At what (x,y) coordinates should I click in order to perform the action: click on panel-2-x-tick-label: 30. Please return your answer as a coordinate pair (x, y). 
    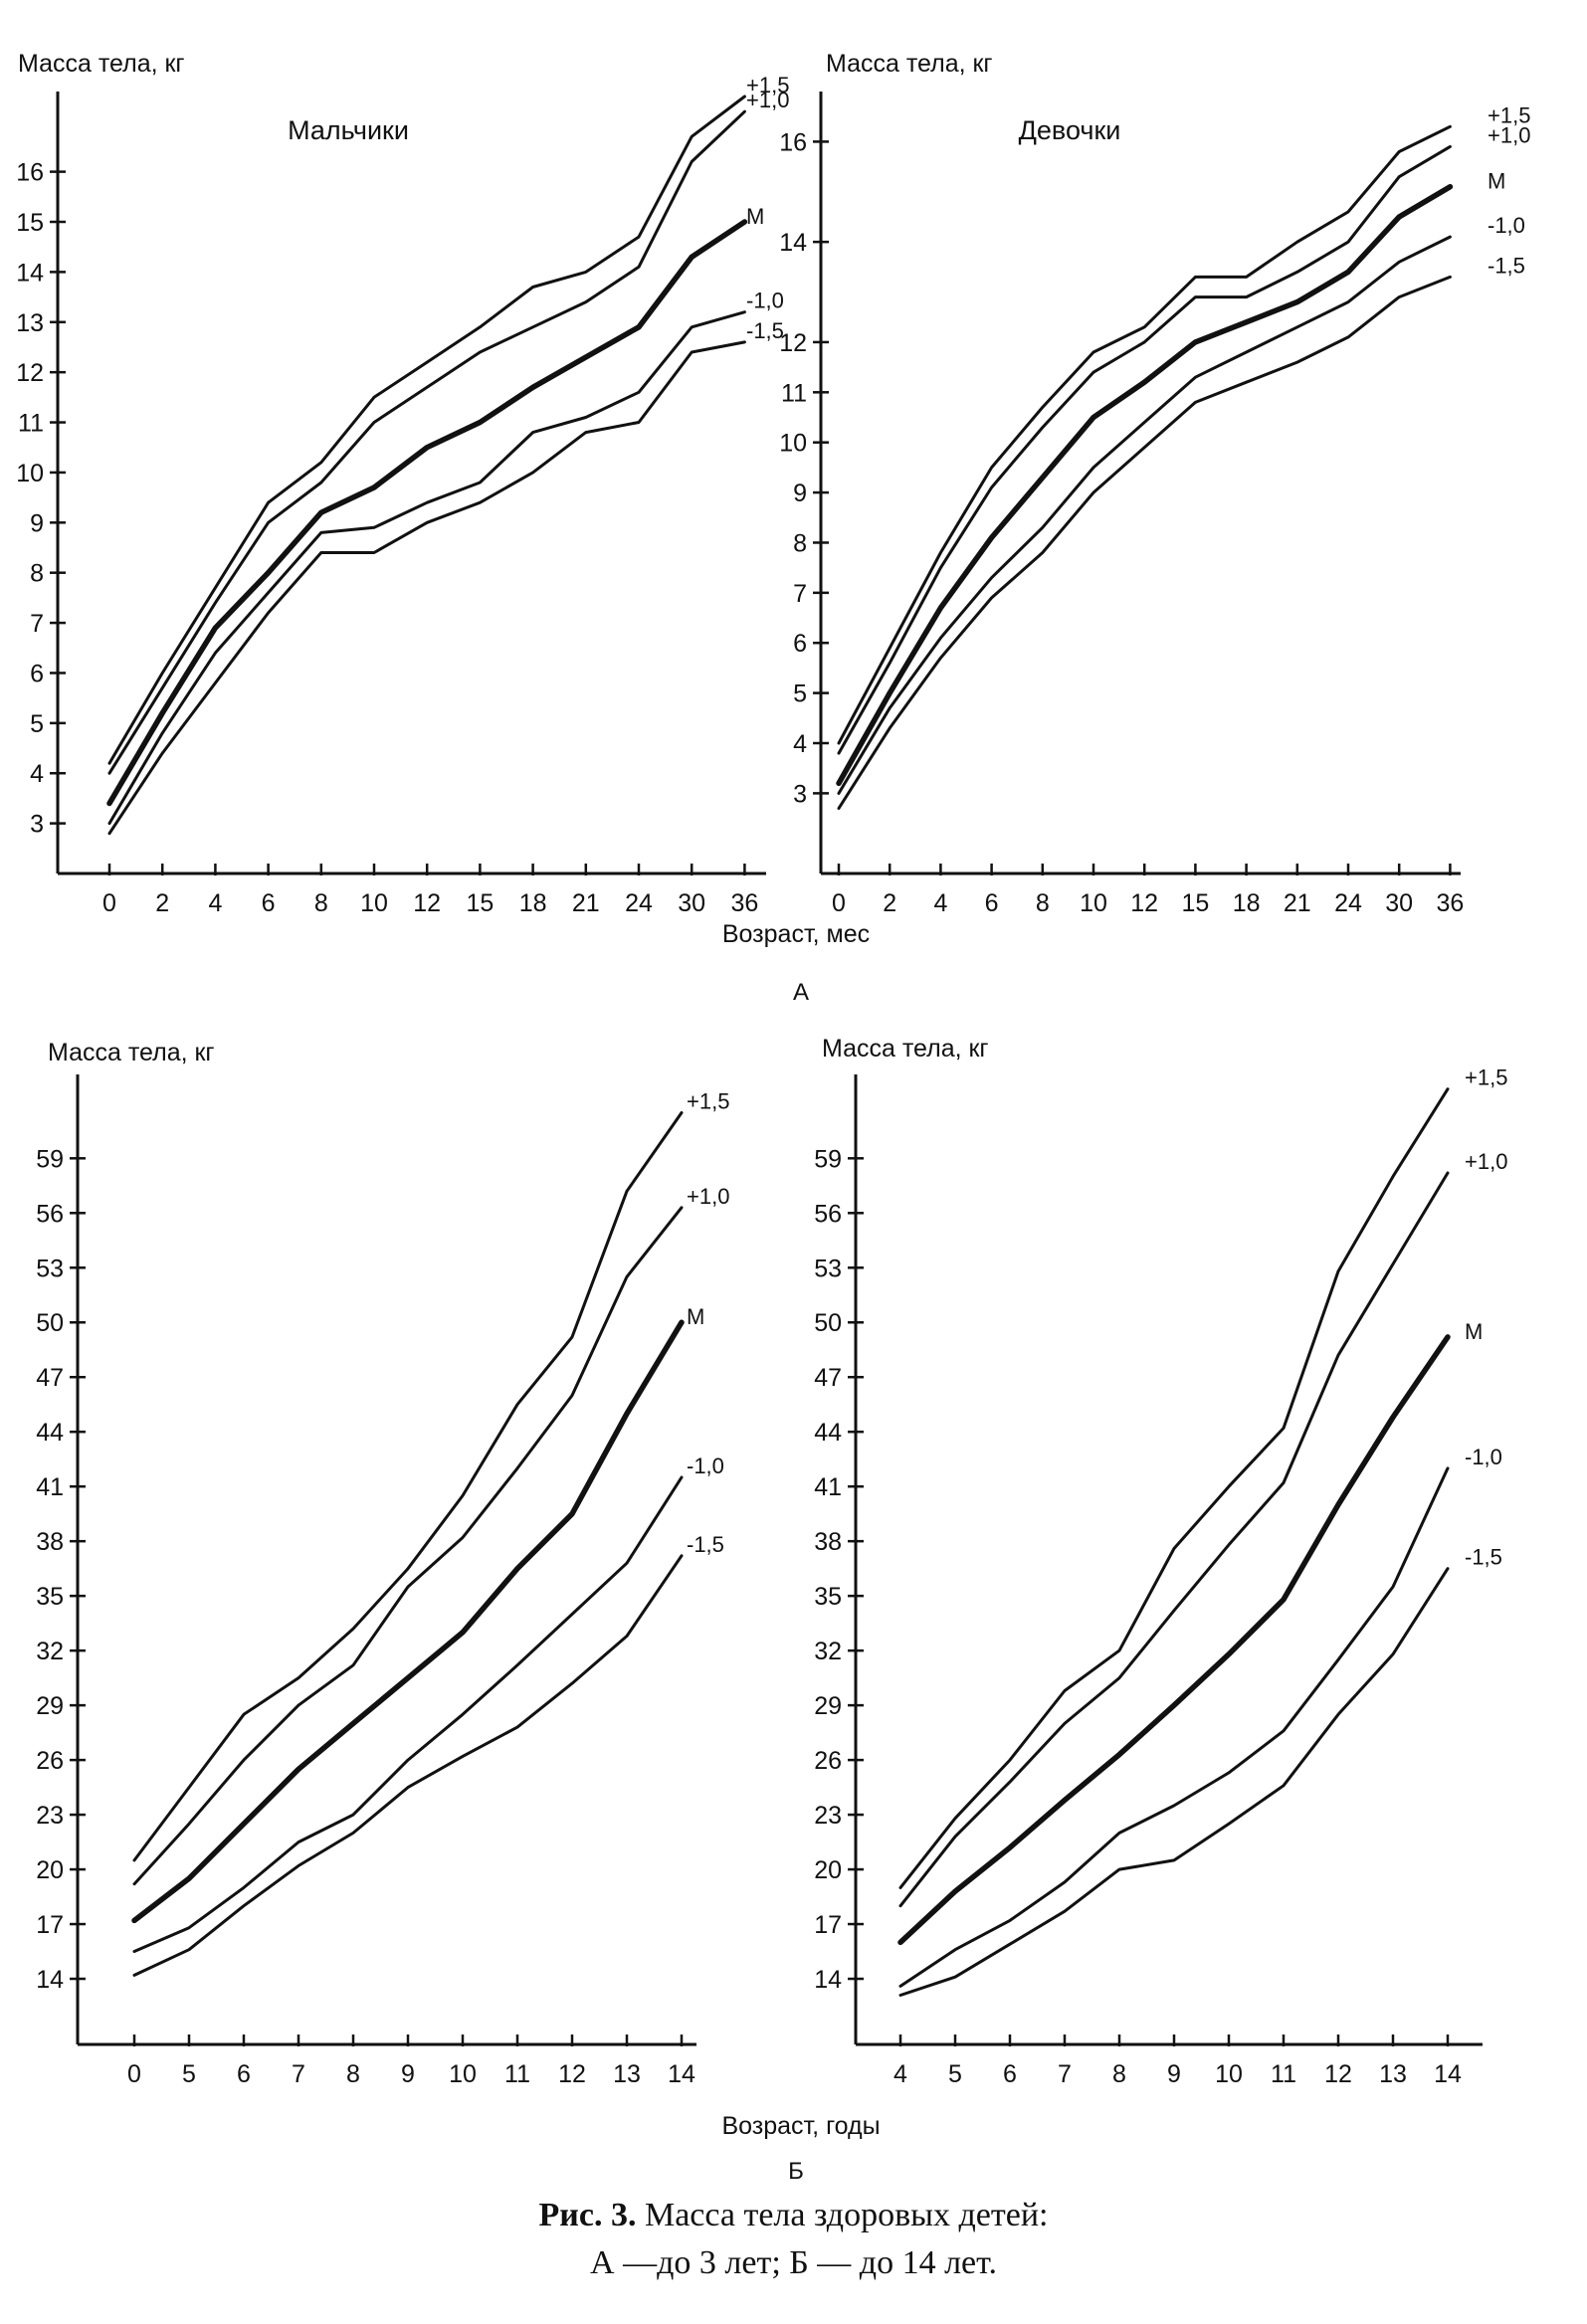
    Looking at the image, I should click on (1399, 903).